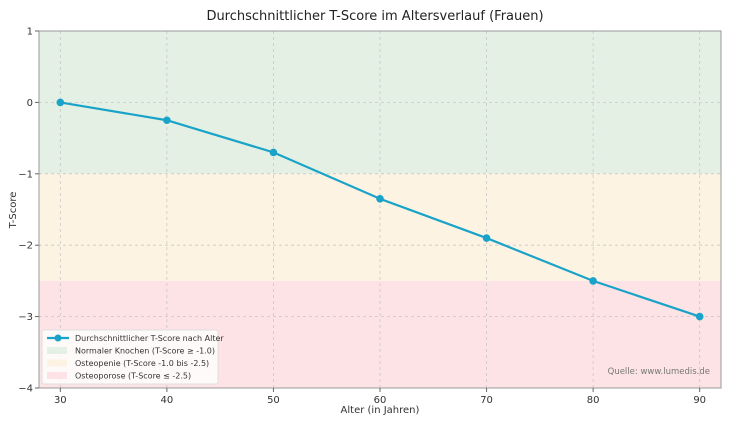  I want to click on x-axis-ticks: 30 40 50 60 70 80 90, so click(380, 397).